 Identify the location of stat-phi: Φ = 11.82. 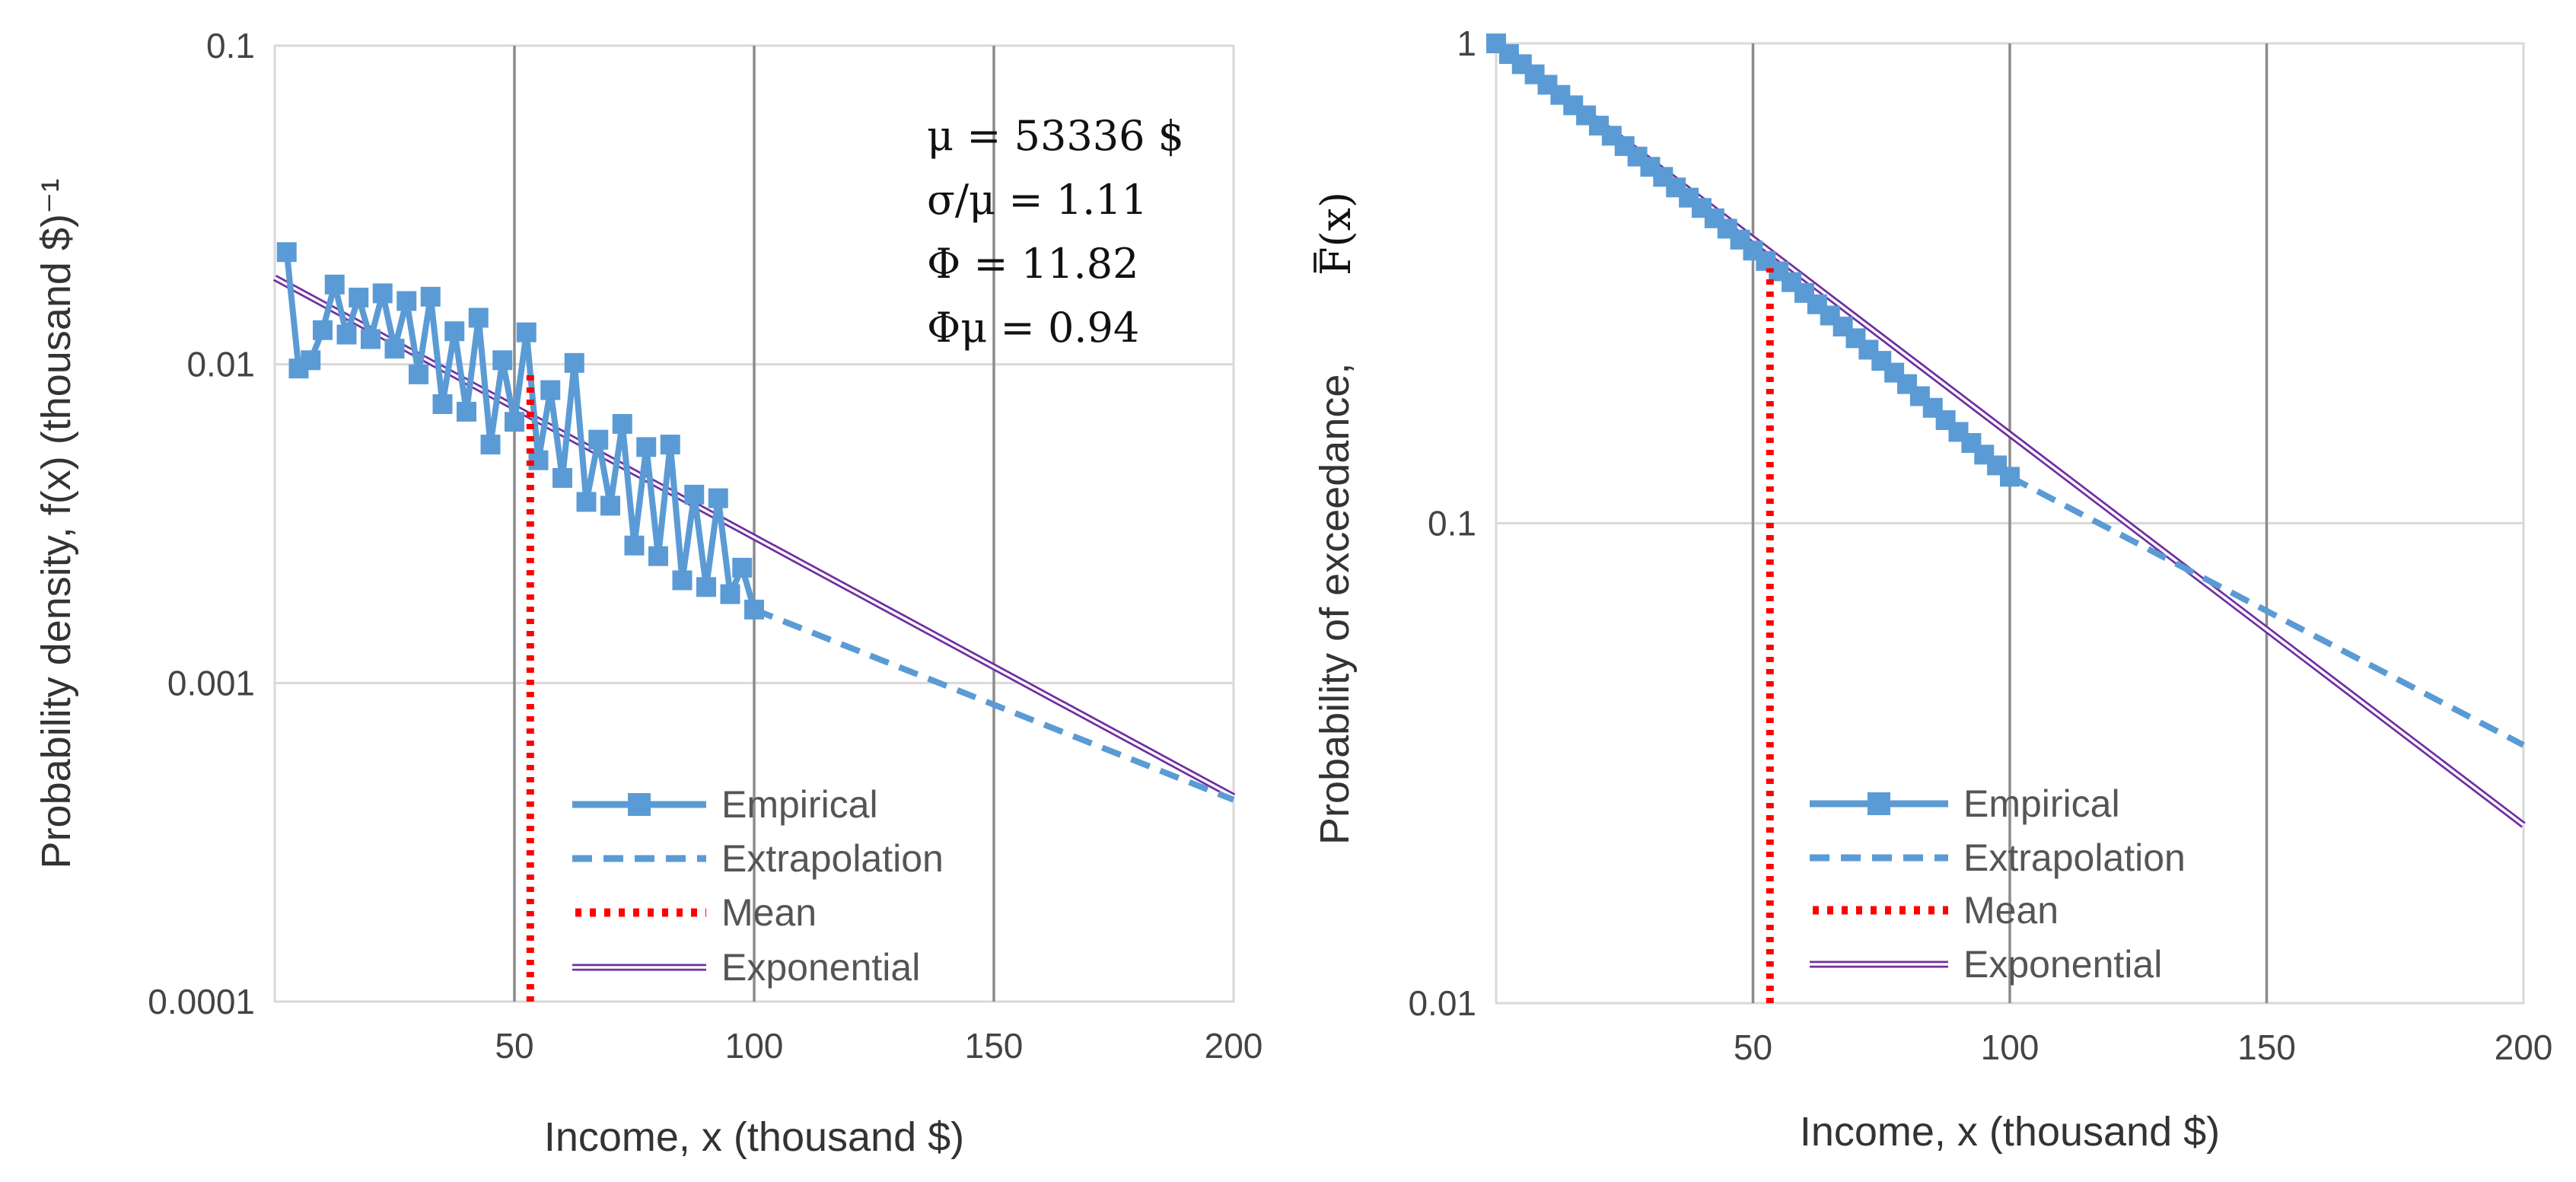
(1032, 264).